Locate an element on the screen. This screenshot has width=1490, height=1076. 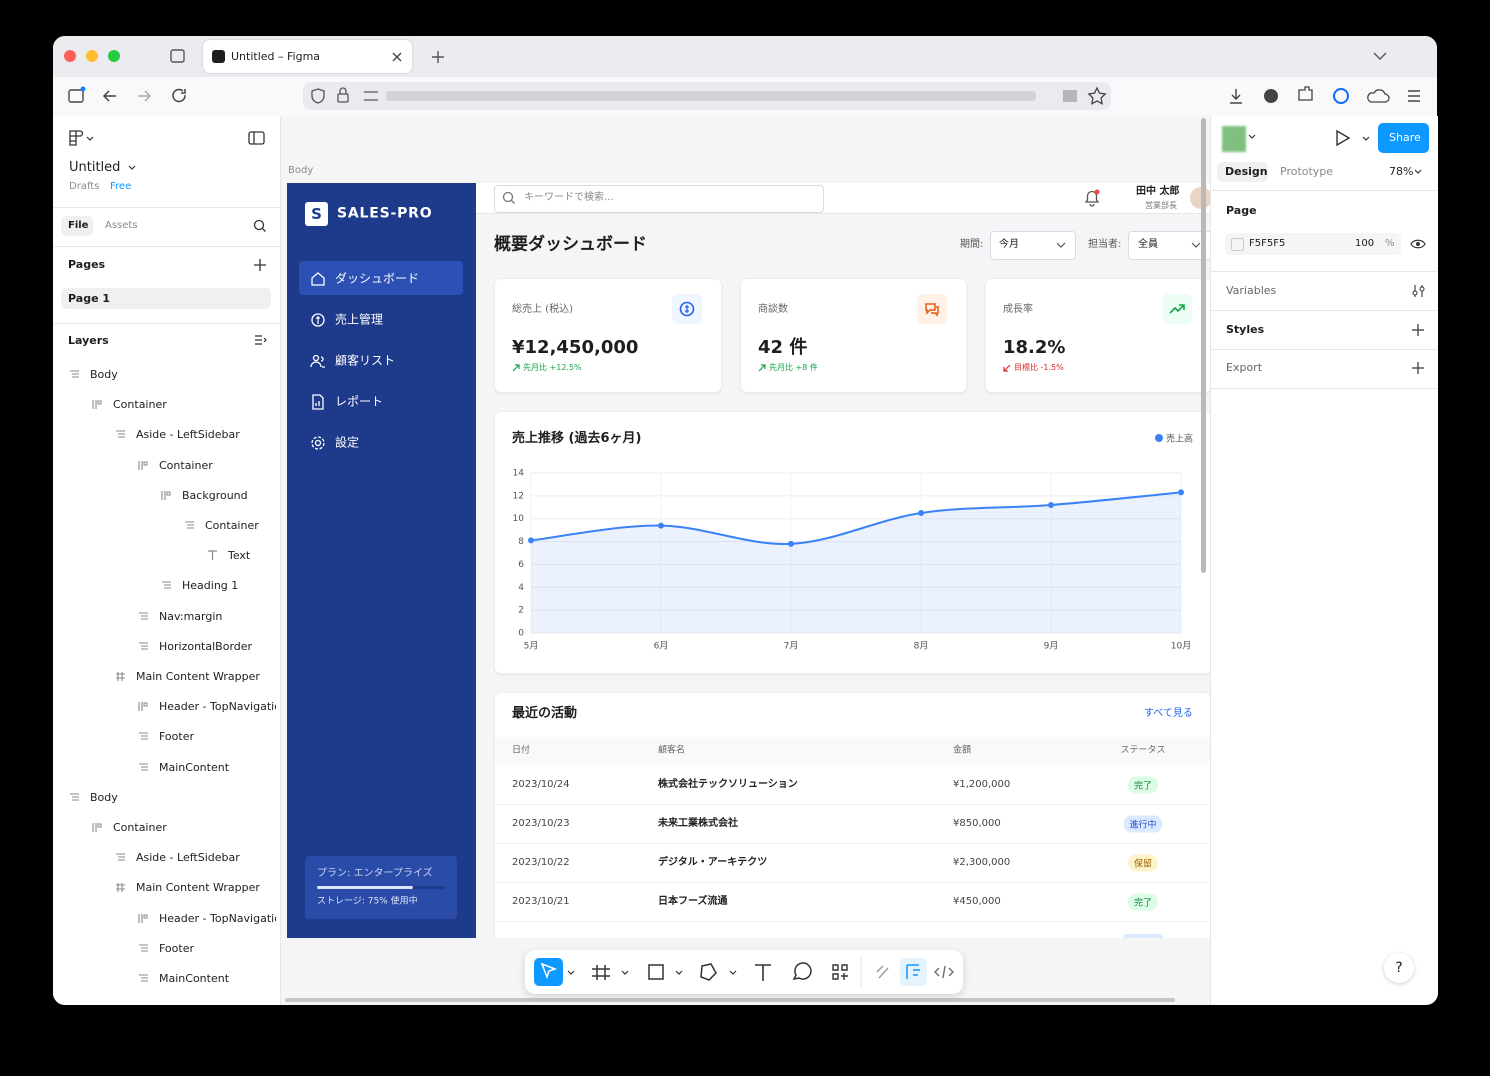
opacity-value: 100 is located at coordinates (1365, 243).